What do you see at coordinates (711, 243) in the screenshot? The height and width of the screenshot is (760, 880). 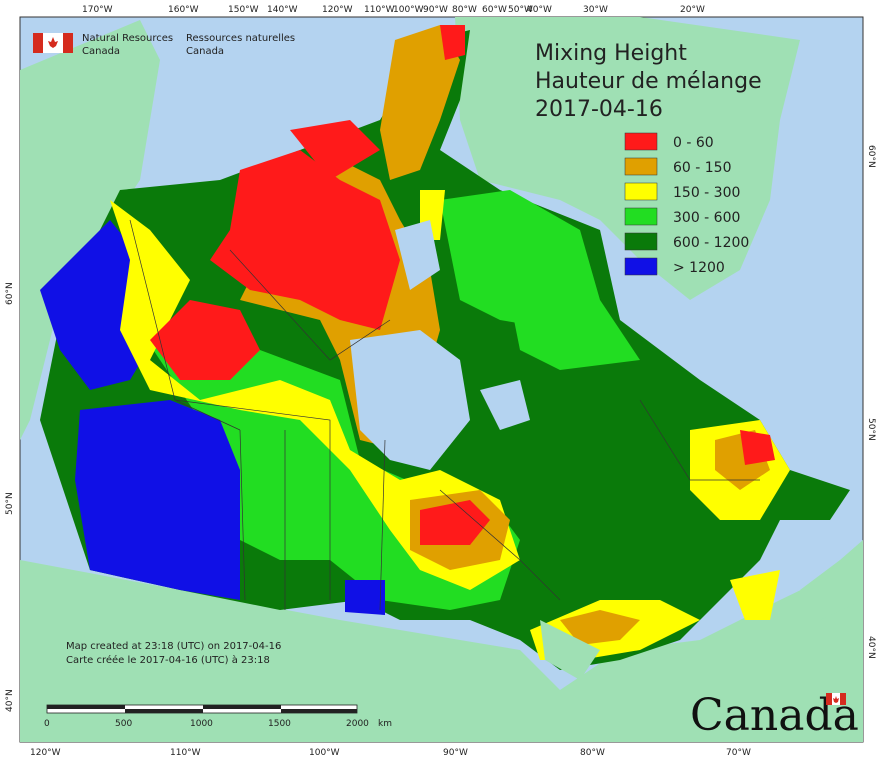 I see `legend-label: 600 - 1200` at bounding box center [711, 243].